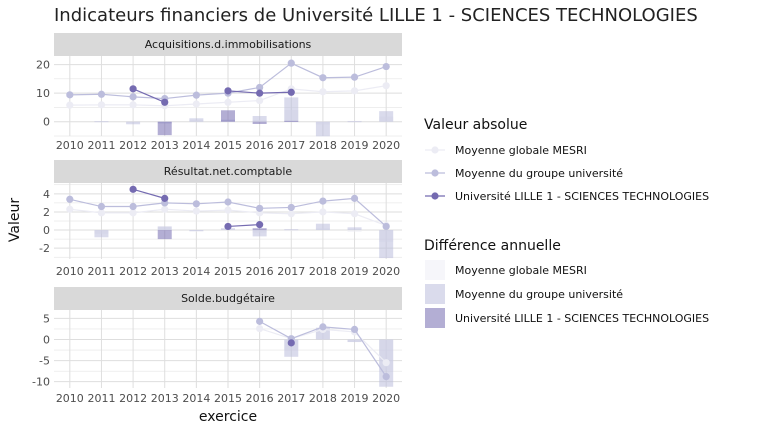 The image size is (768, 432). Describe the element at coordinates (196, 104) in the screenshot. I see `point-mesri-2014` at that location.